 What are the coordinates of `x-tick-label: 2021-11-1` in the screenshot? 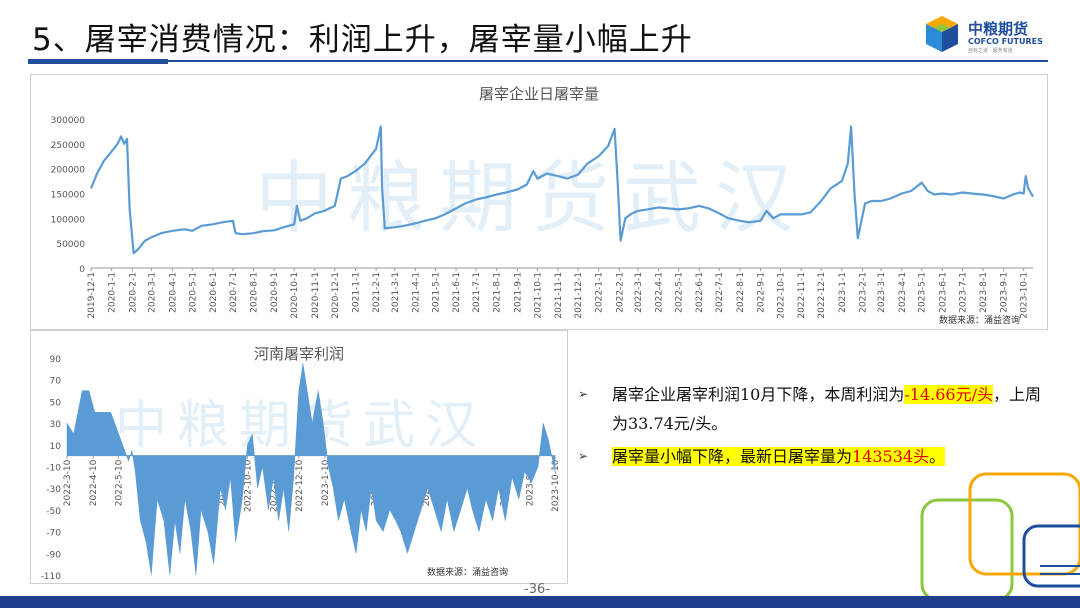 It's located at (559, 295).